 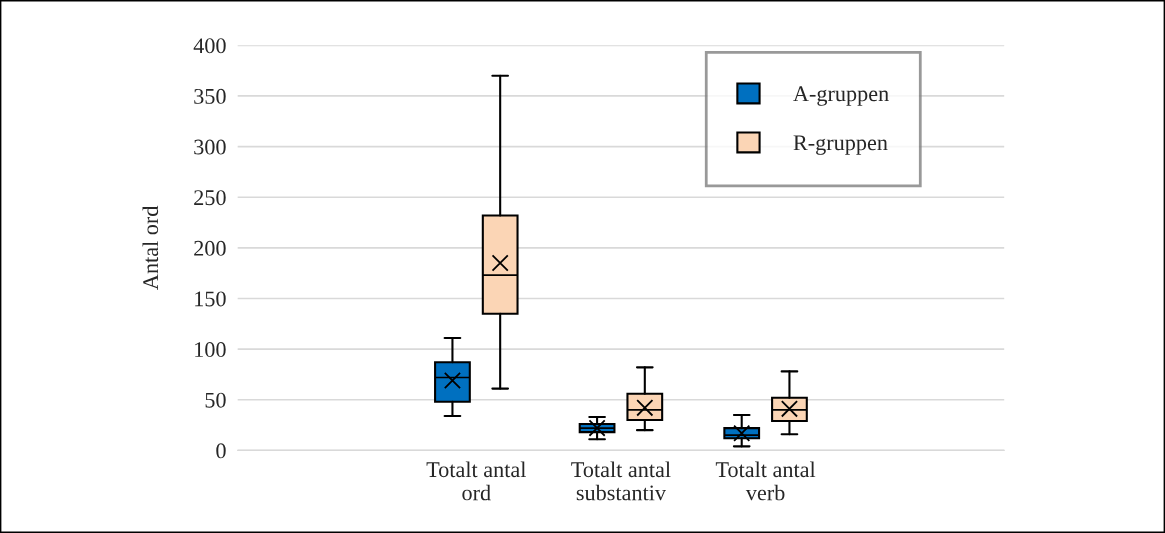 I want to click on y-tick-label: 50, so click(x=215, y=400).